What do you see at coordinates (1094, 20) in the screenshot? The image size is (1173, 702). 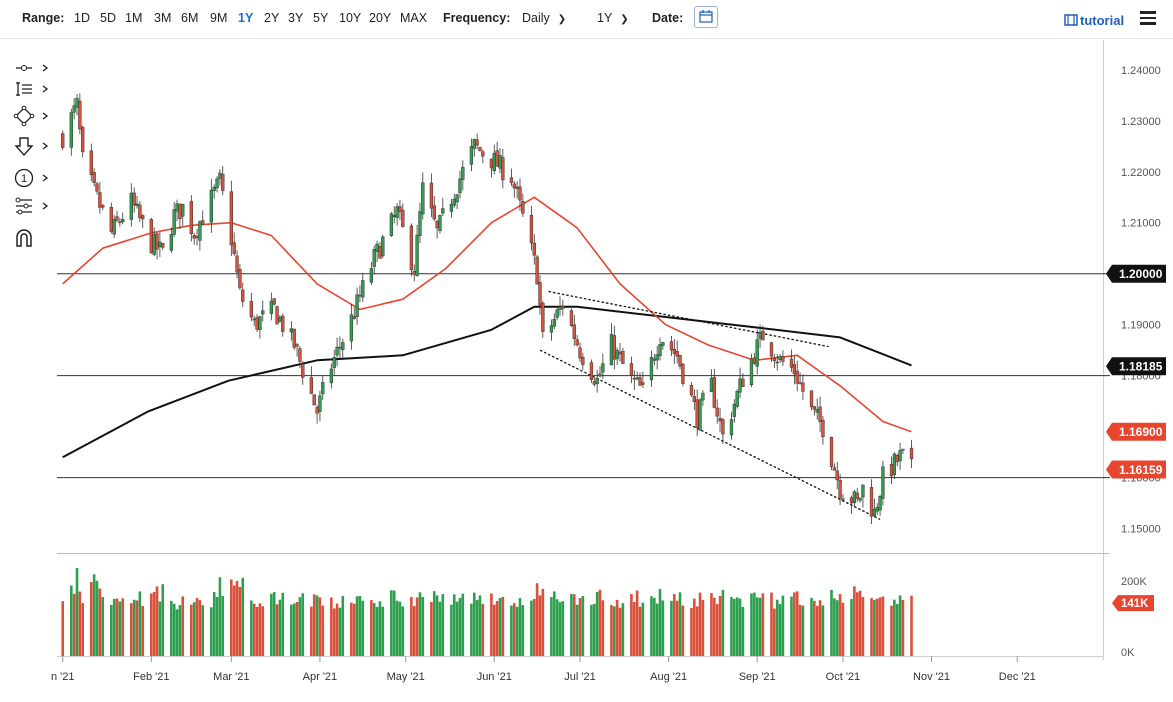 I see `tutorial-link: tutorial` at bounding box center [1094, 20].